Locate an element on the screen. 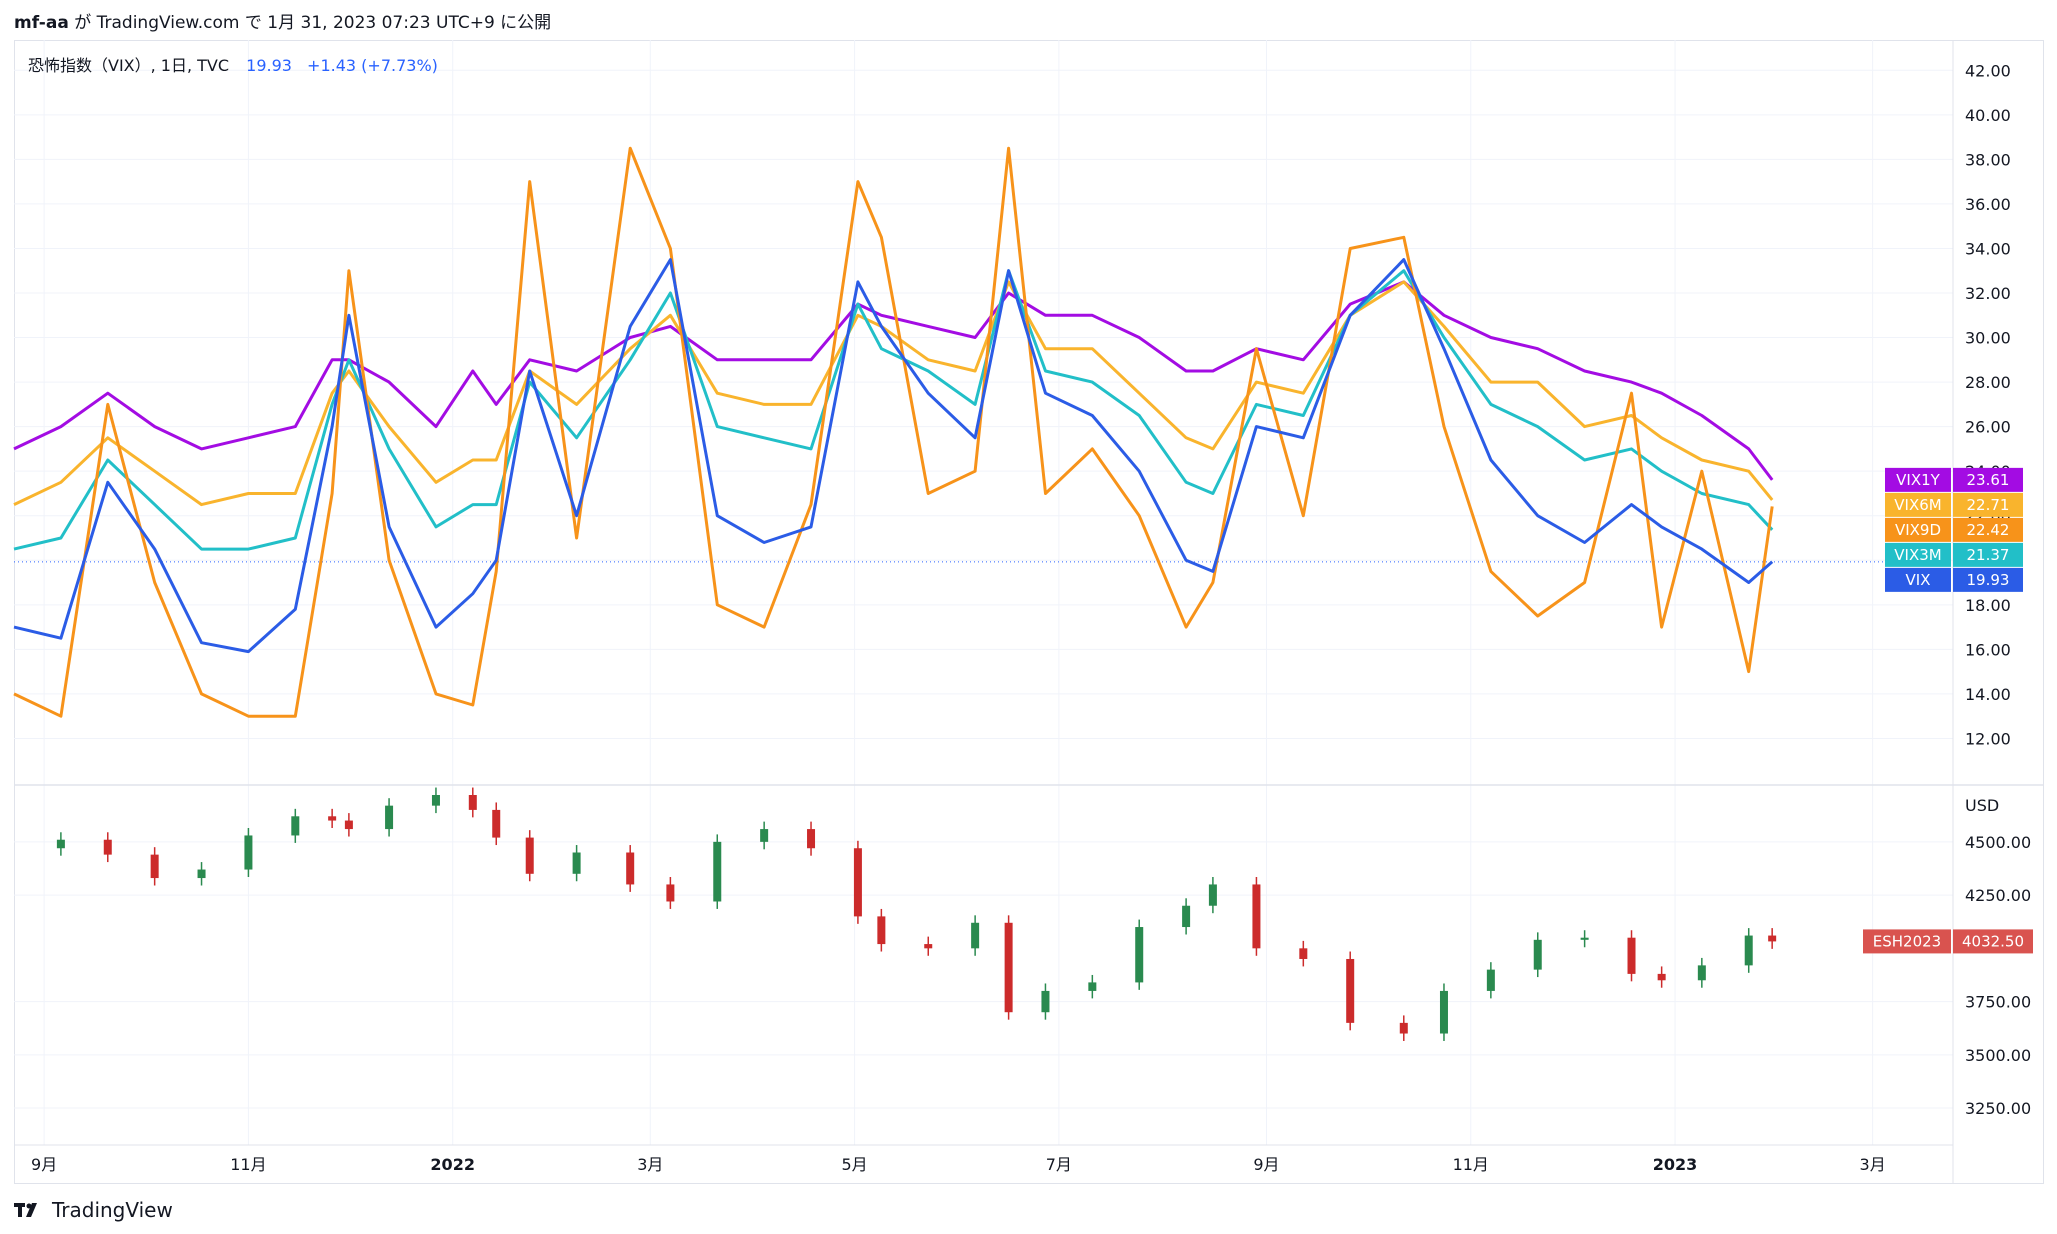 The image size is (2057, 1234). vix-y-tick-label: 14.00 is located at coordinates (1988, 694).